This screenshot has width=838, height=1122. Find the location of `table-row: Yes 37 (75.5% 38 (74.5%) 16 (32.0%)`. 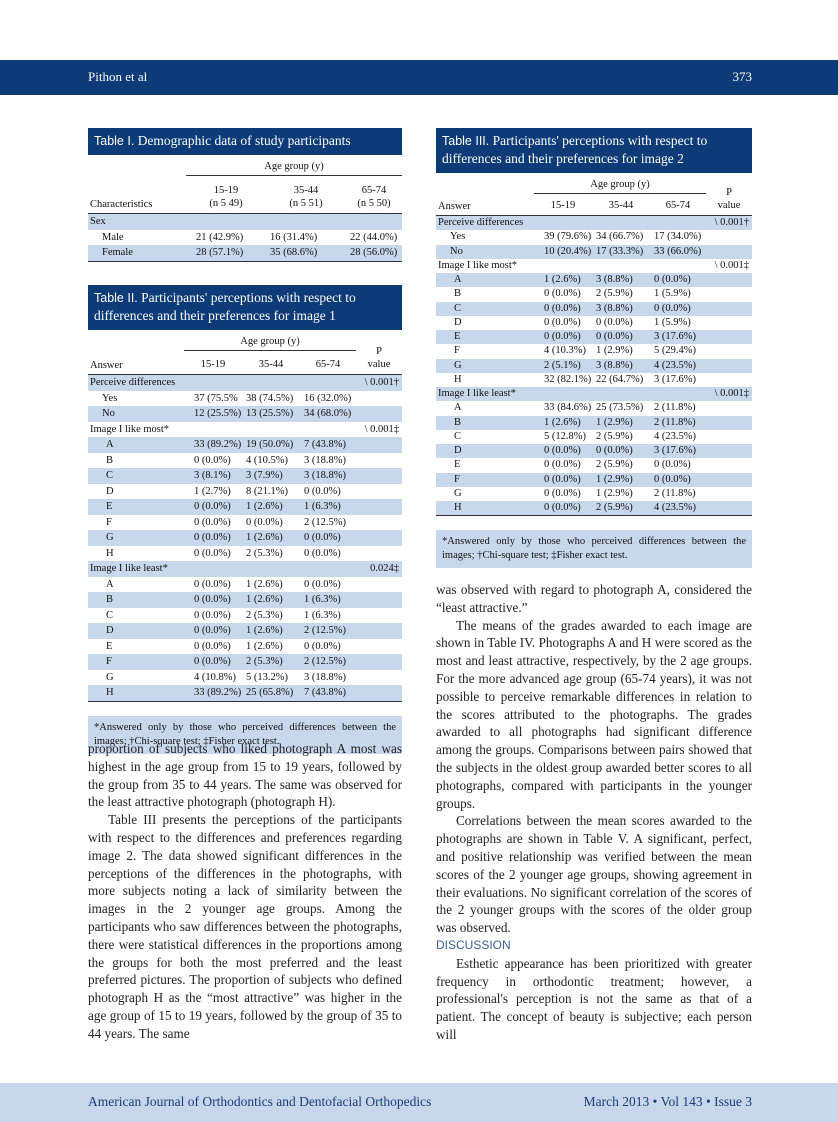

table-row: Yes 37 (75.5% 38 (74.5%) 16 (32.0%) is located at coordinates (245, 399).